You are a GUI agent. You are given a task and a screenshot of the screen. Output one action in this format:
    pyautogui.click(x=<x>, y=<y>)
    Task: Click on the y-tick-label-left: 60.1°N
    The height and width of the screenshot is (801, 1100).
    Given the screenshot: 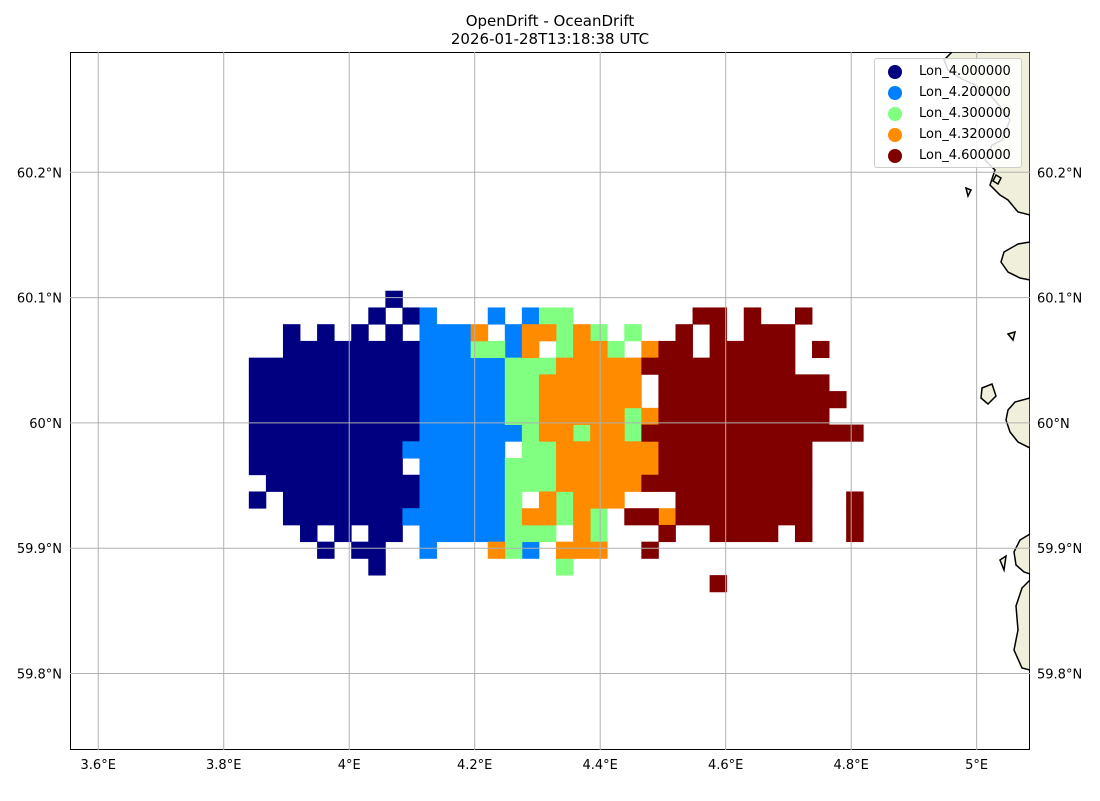 What is the action you would take?
    pyautogui.click(x=39, y=299)
    